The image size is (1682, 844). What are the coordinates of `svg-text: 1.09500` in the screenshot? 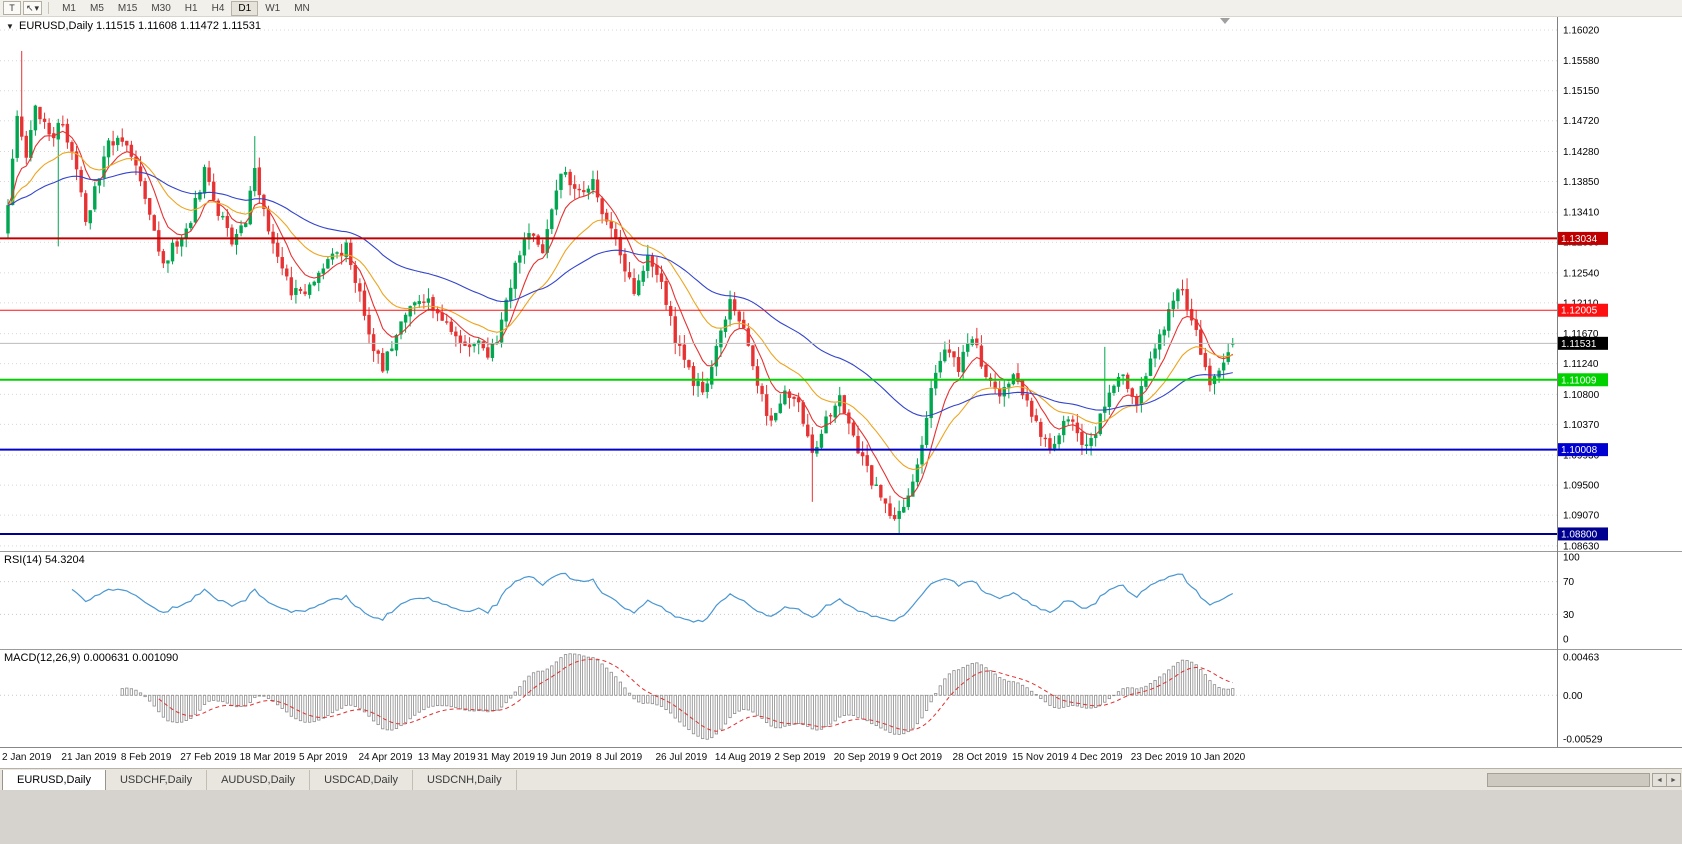 It's located at (1581, 486).